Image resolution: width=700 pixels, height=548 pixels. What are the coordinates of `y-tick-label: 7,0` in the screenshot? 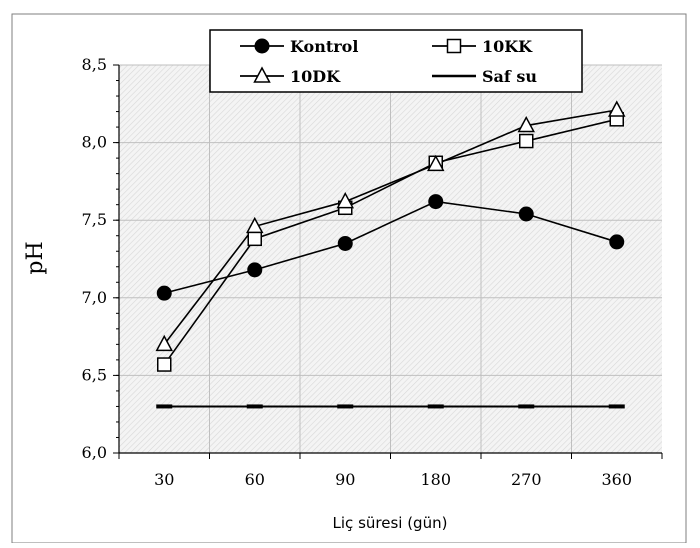 It's located at (94, 297).